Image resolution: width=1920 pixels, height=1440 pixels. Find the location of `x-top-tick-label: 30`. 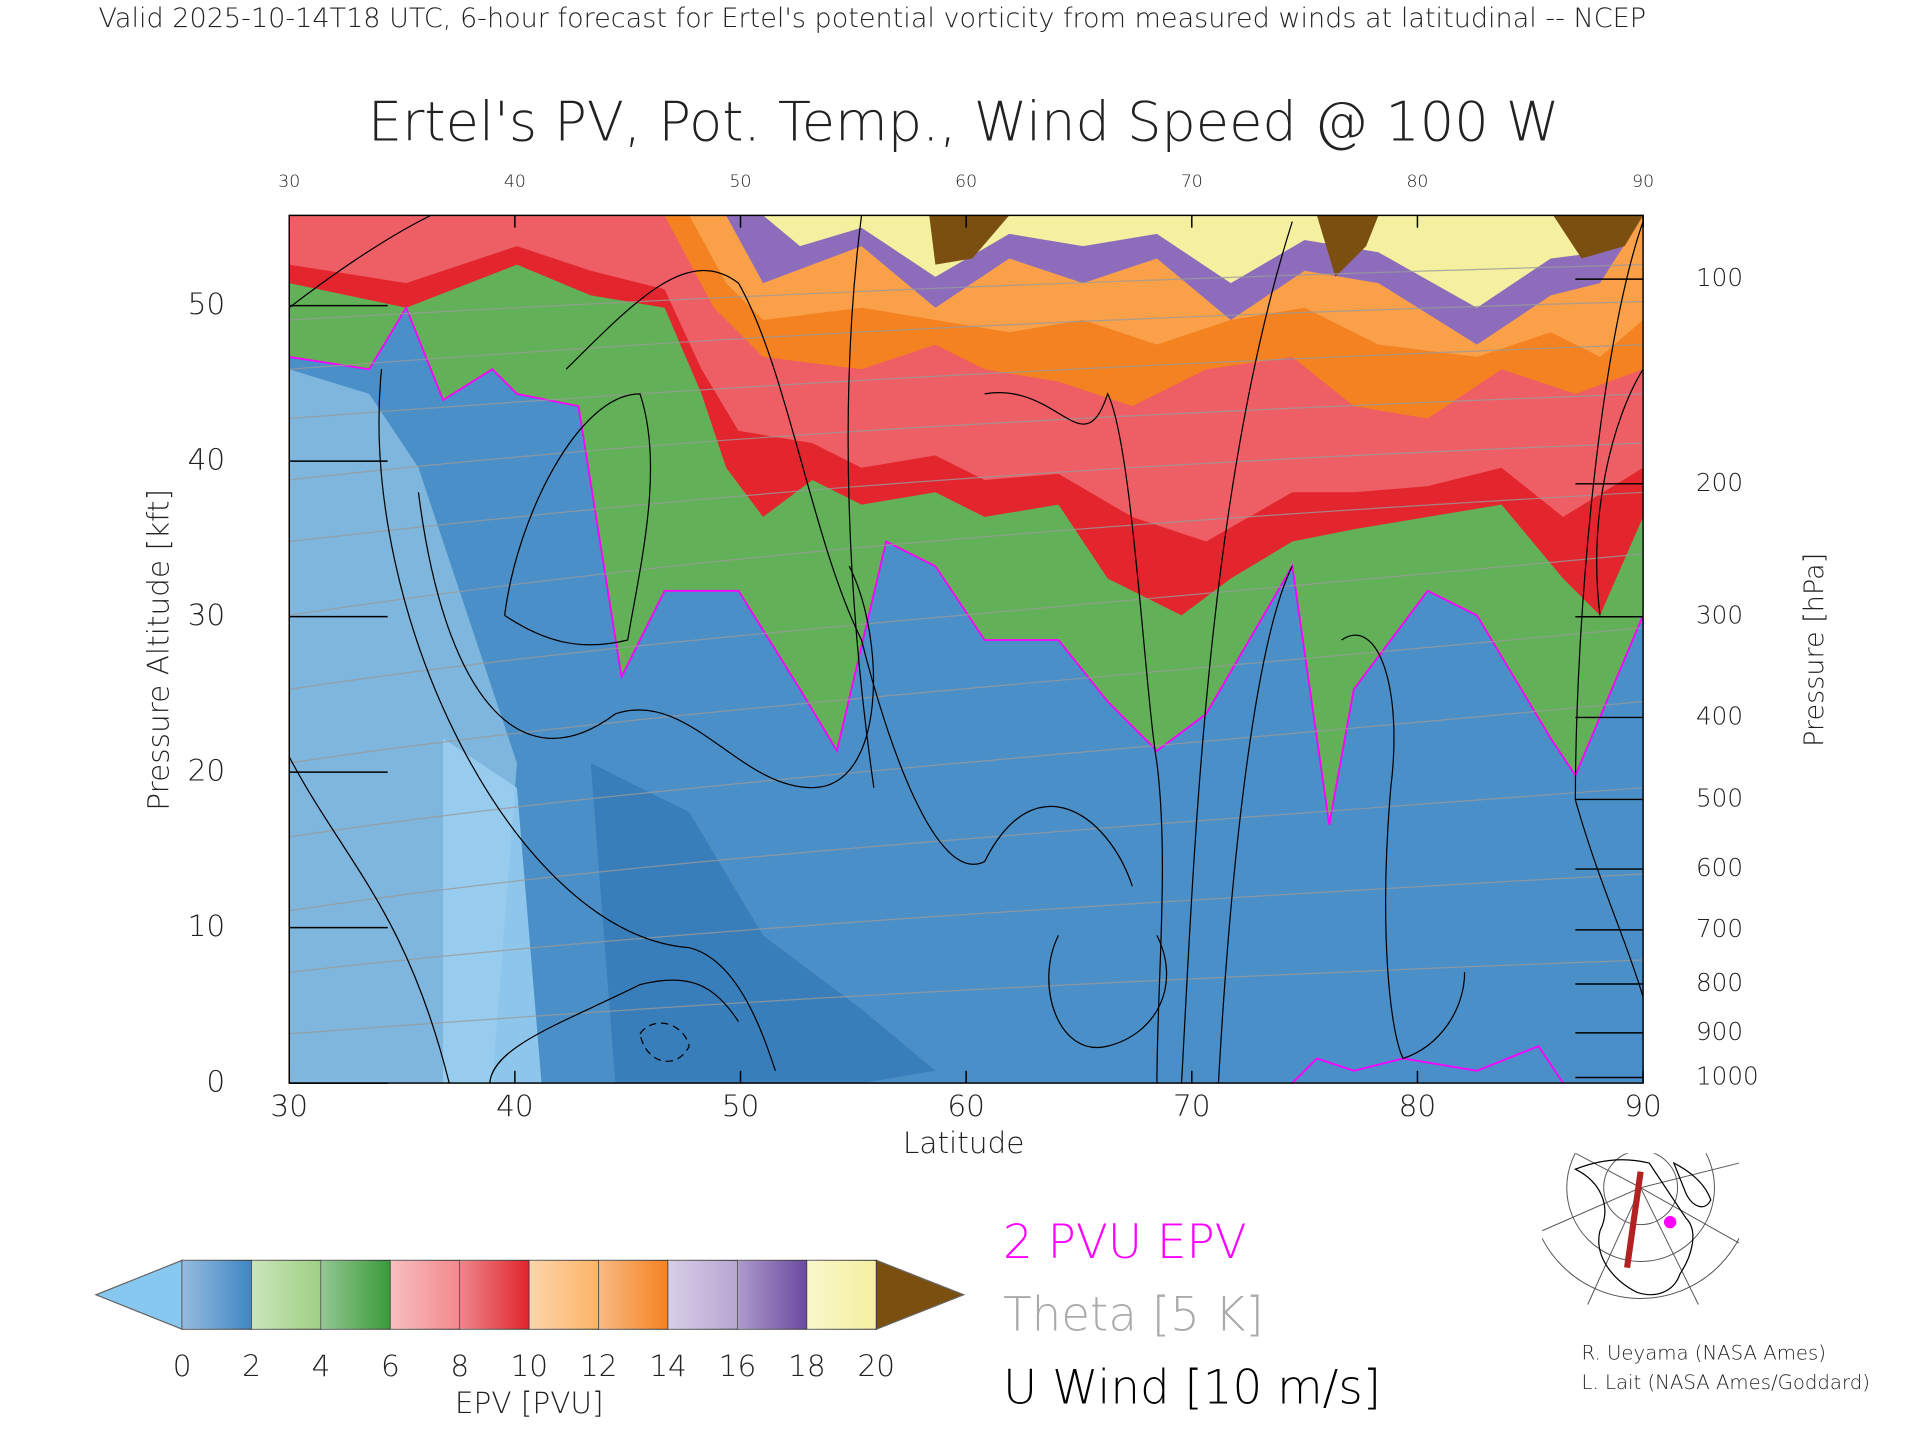

x-top-tick-label: 30 is located at coordinates (289, 182).